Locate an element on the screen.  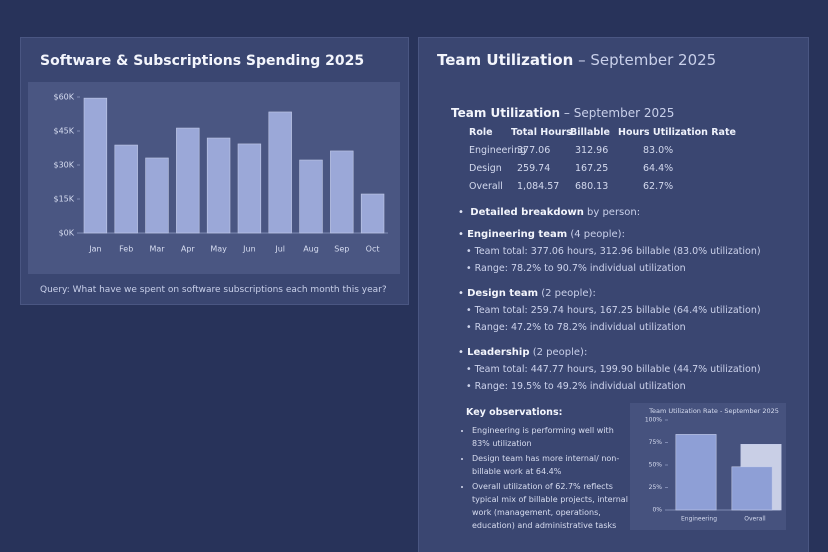
x-tick-label: Jul is located at coordinates (279, 249).